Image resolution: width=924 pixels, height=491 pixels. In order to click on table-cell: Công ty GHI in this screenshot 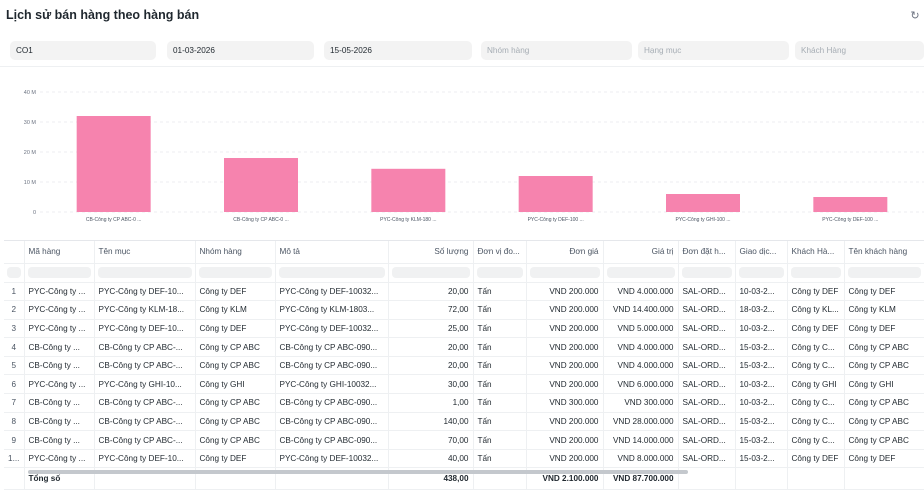, I will do `click(816, 384)`.